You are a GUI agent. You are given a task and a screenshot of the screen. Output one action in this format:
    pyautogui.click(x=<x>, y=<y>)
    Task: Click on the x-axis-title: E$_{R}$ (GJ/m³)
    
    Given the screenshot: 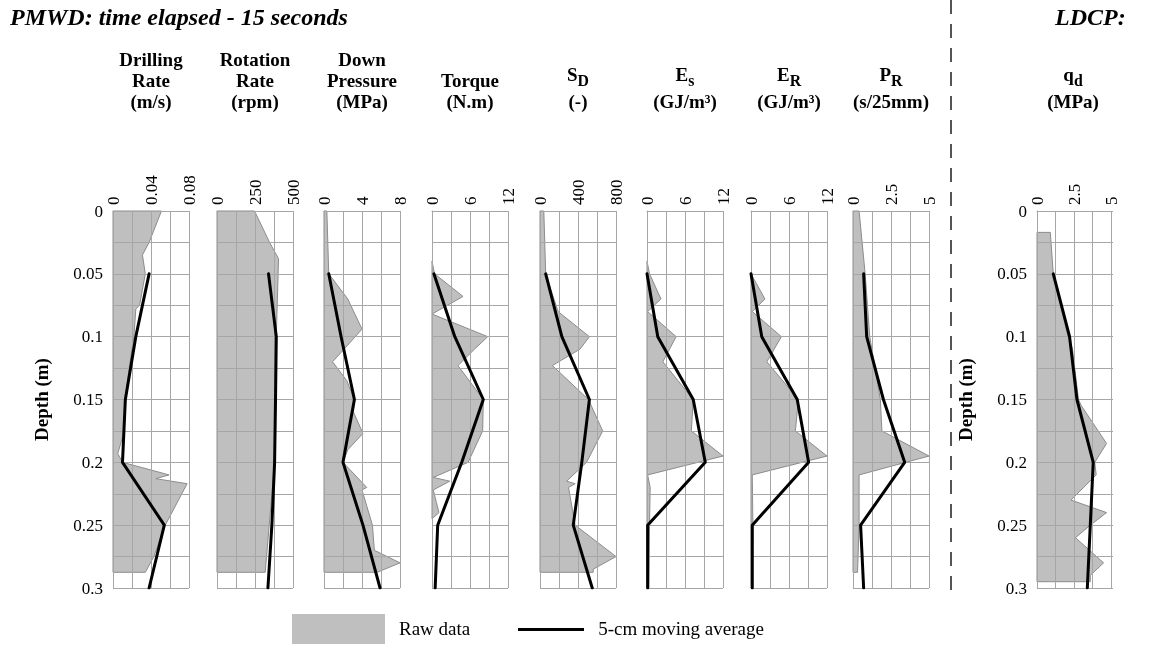 What is the action you would take?
    pyautogui.click(x=789, y=88)
    